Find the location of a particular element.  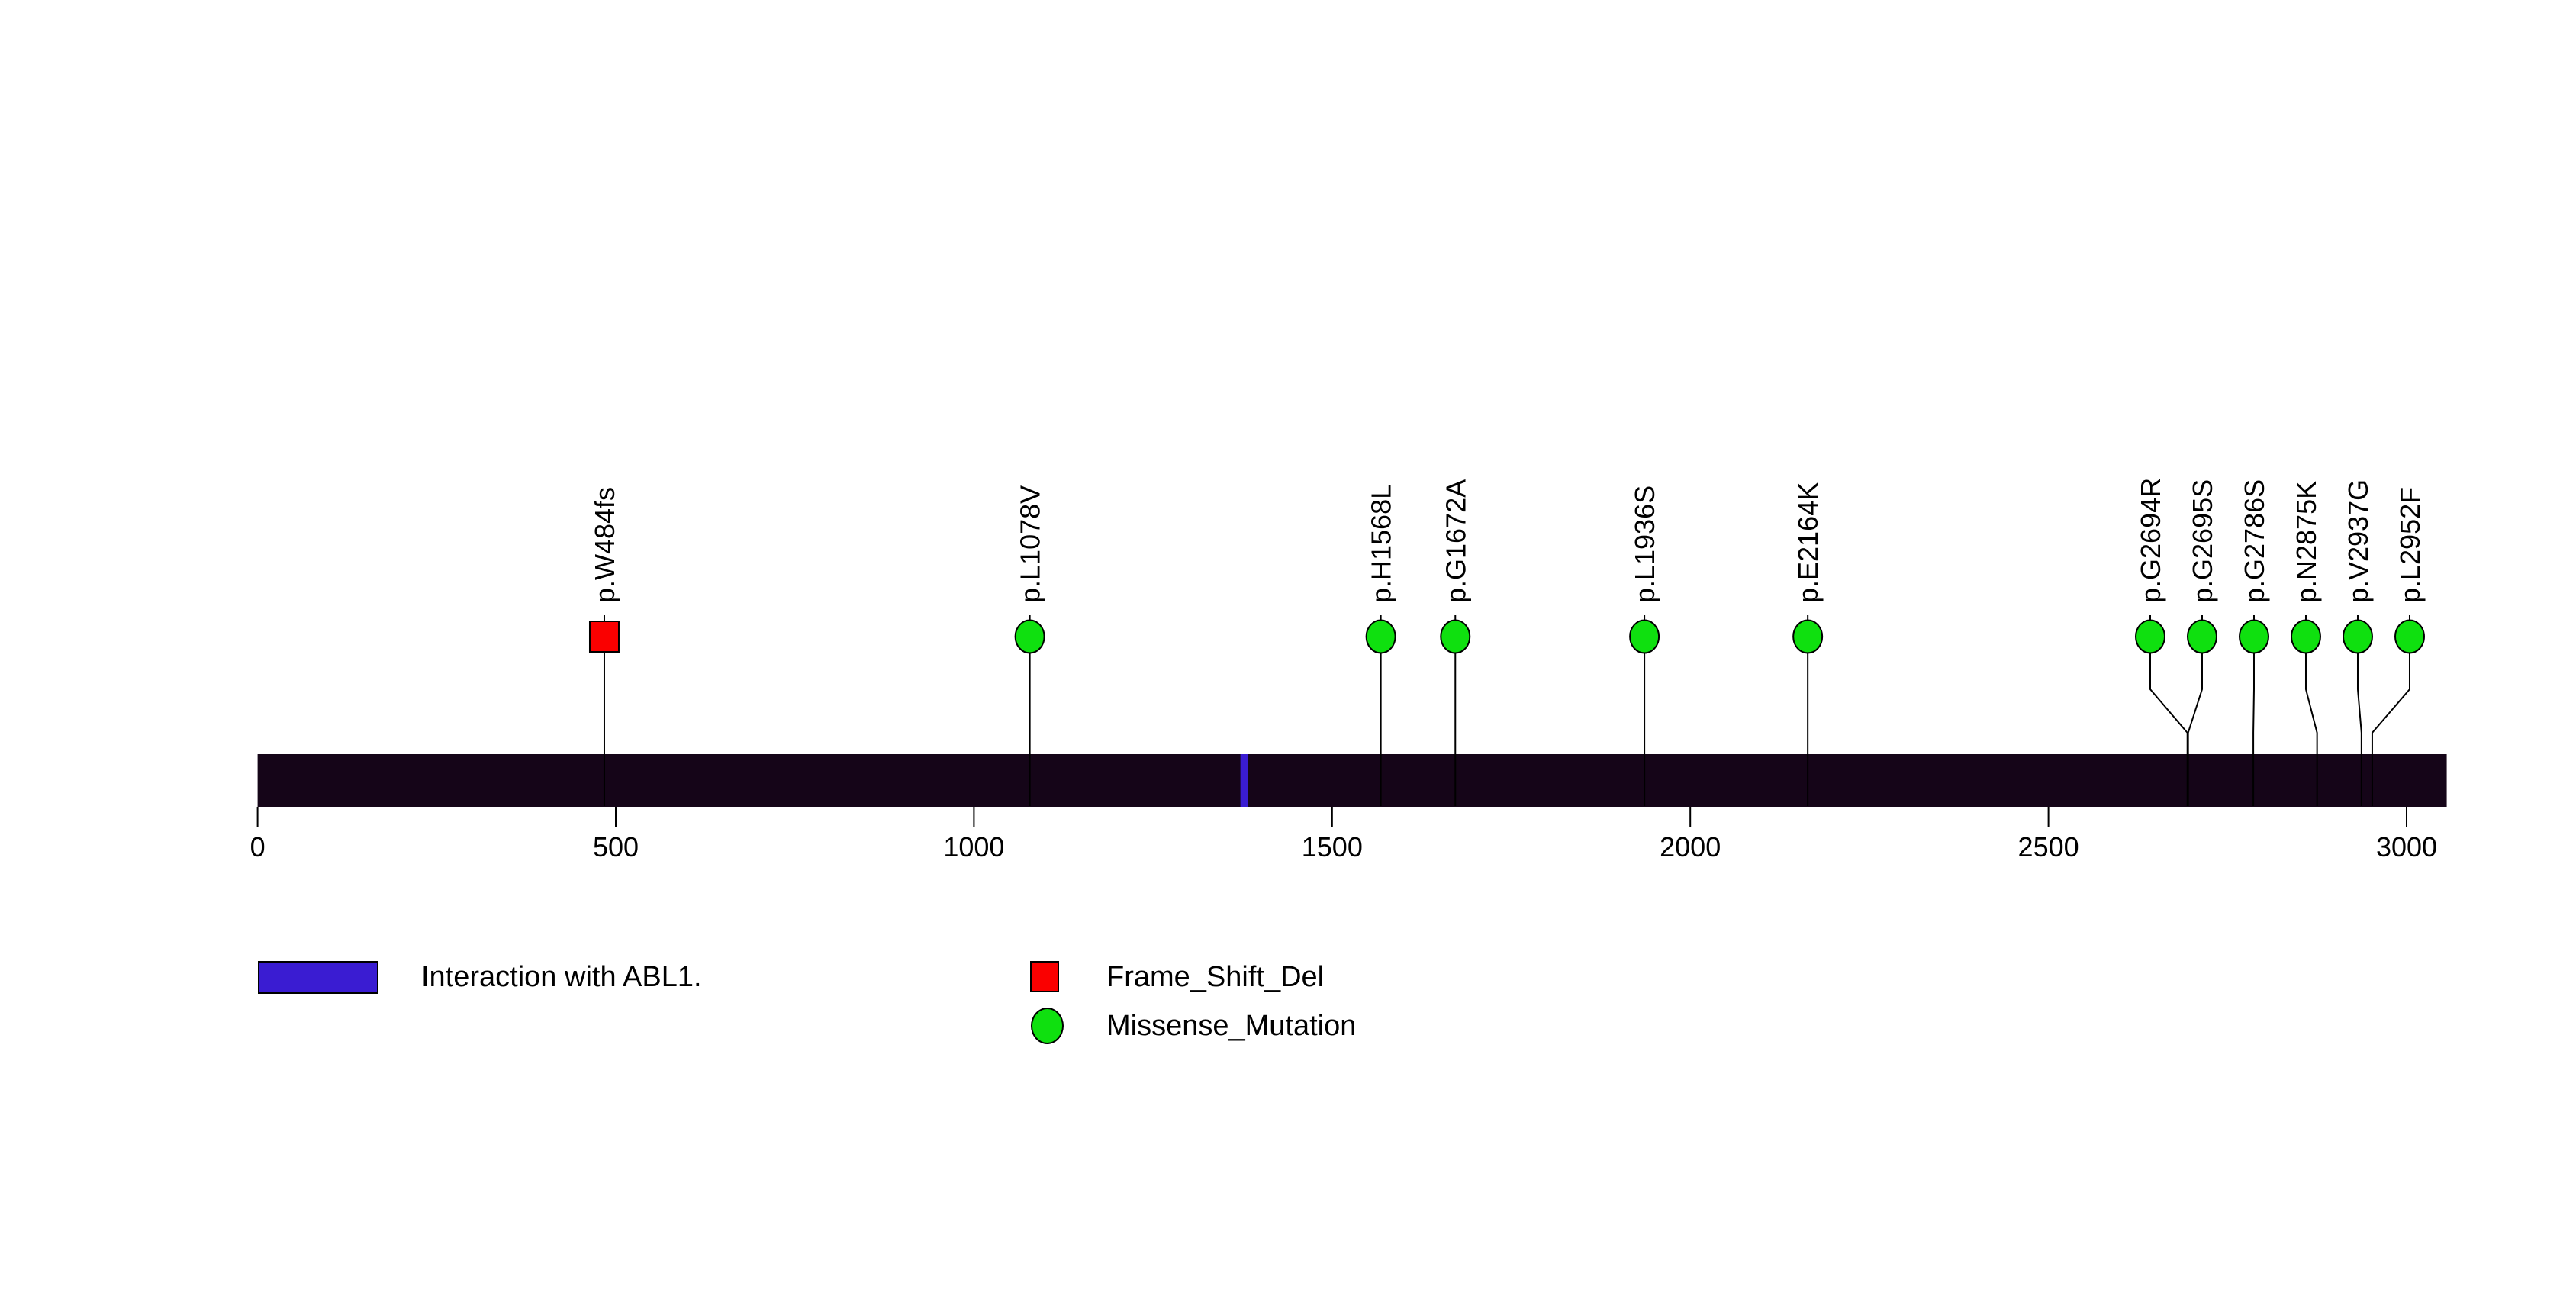

mutation-label: p.V2937G is located at coordinates (2358, 541).